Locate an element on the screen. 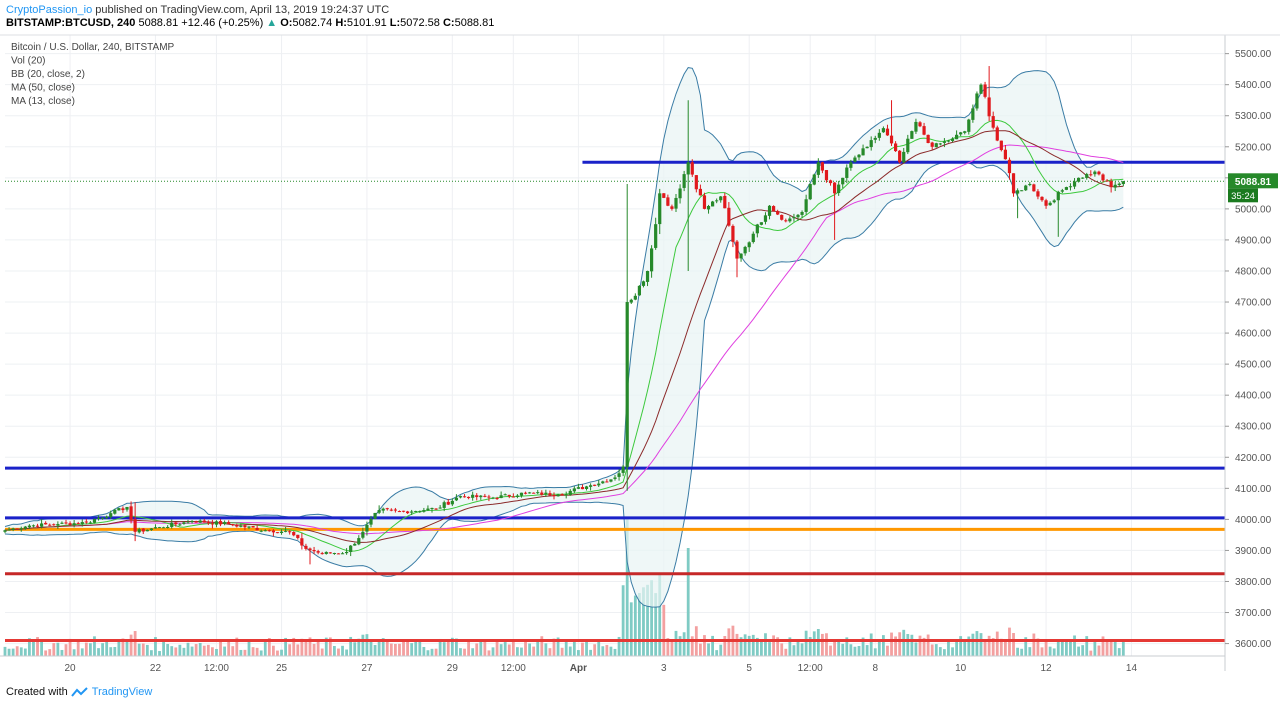 Image resolution: width=1280 pixels, height=706 pixels. footer: Created with TradingView is located at coordinates (79, 692).